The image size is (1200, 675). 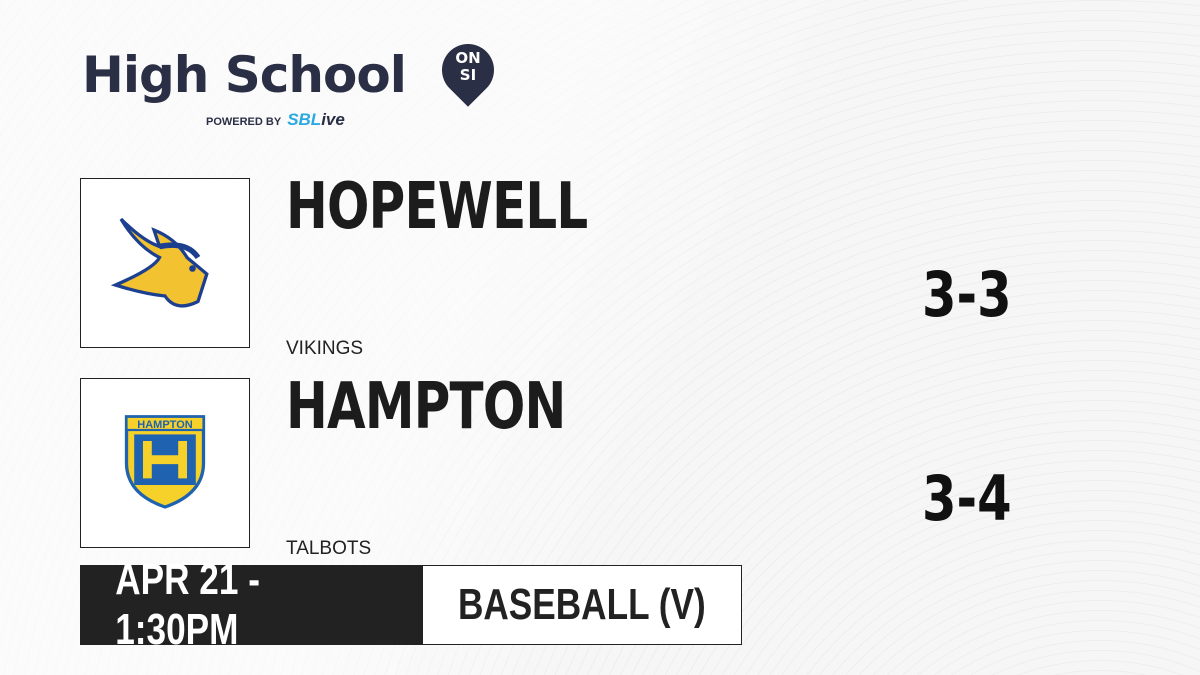 I want to click on sbl-text: SBL, so click(x=304, y=119).